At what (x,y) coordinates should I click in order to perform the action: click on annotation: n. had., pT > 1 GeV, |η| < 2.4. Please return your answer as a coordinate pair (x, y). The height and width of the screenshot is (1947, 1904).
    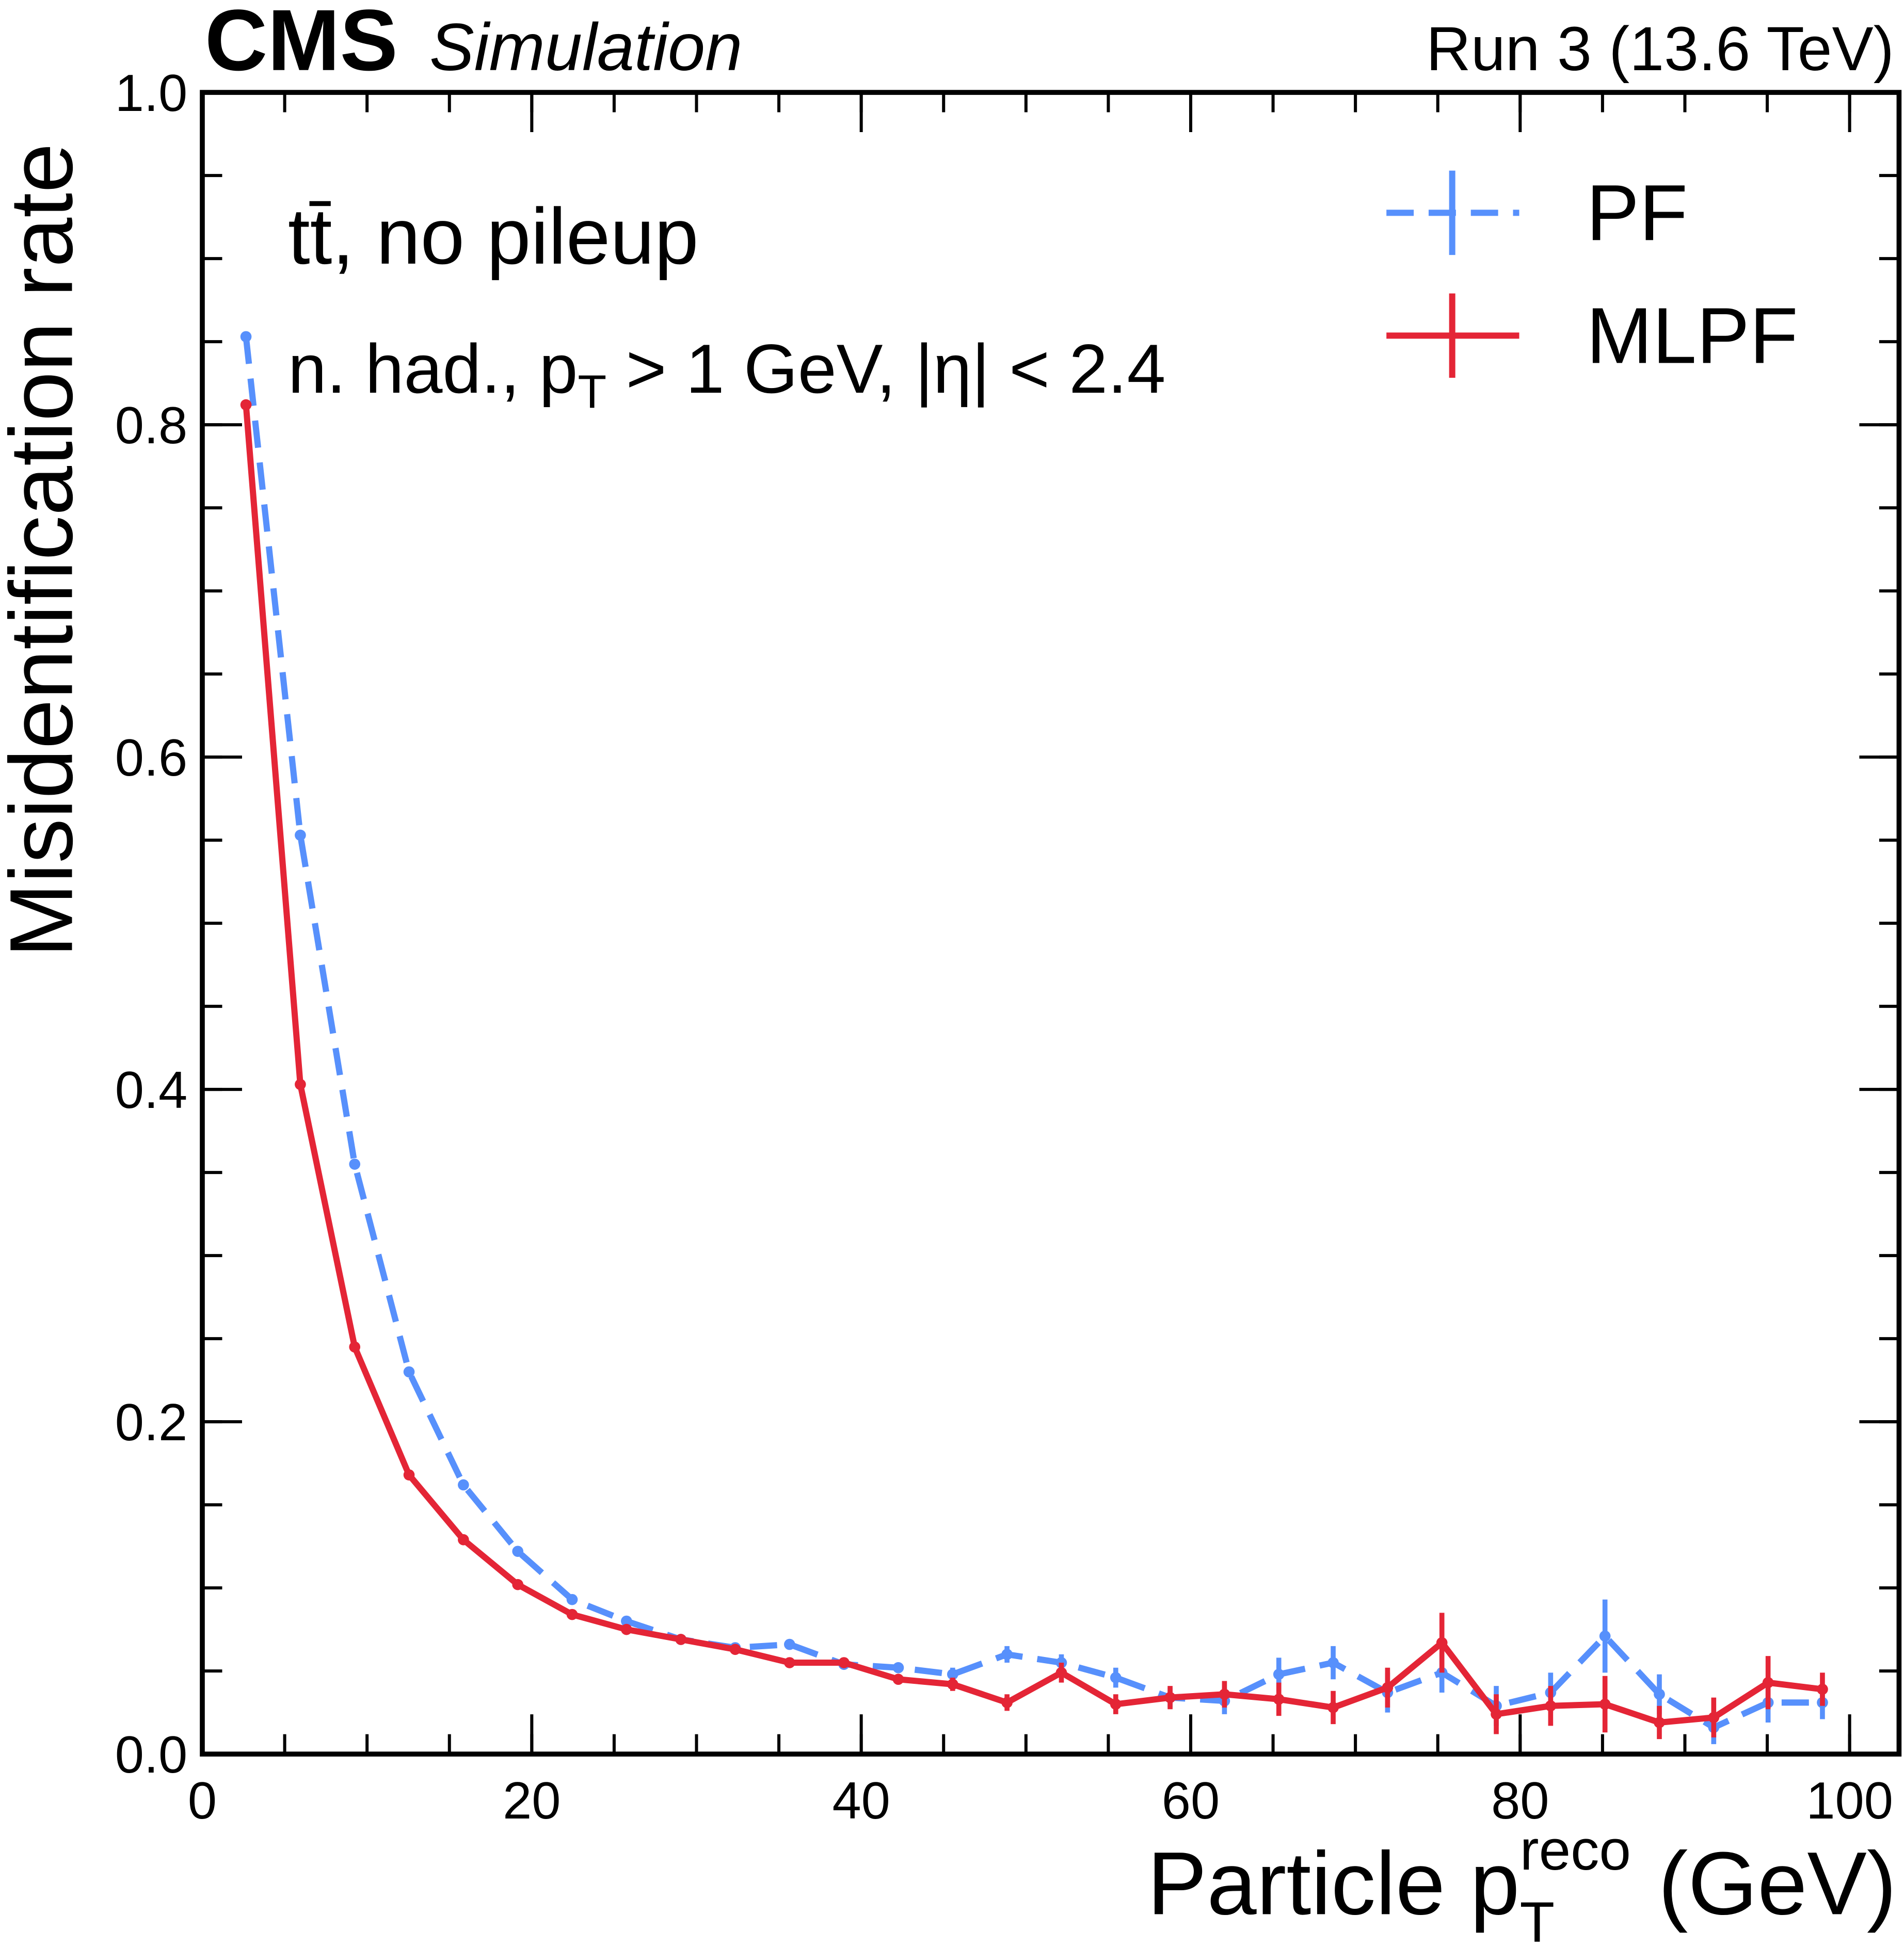
    Looking at the image, I should click on (727, 374).